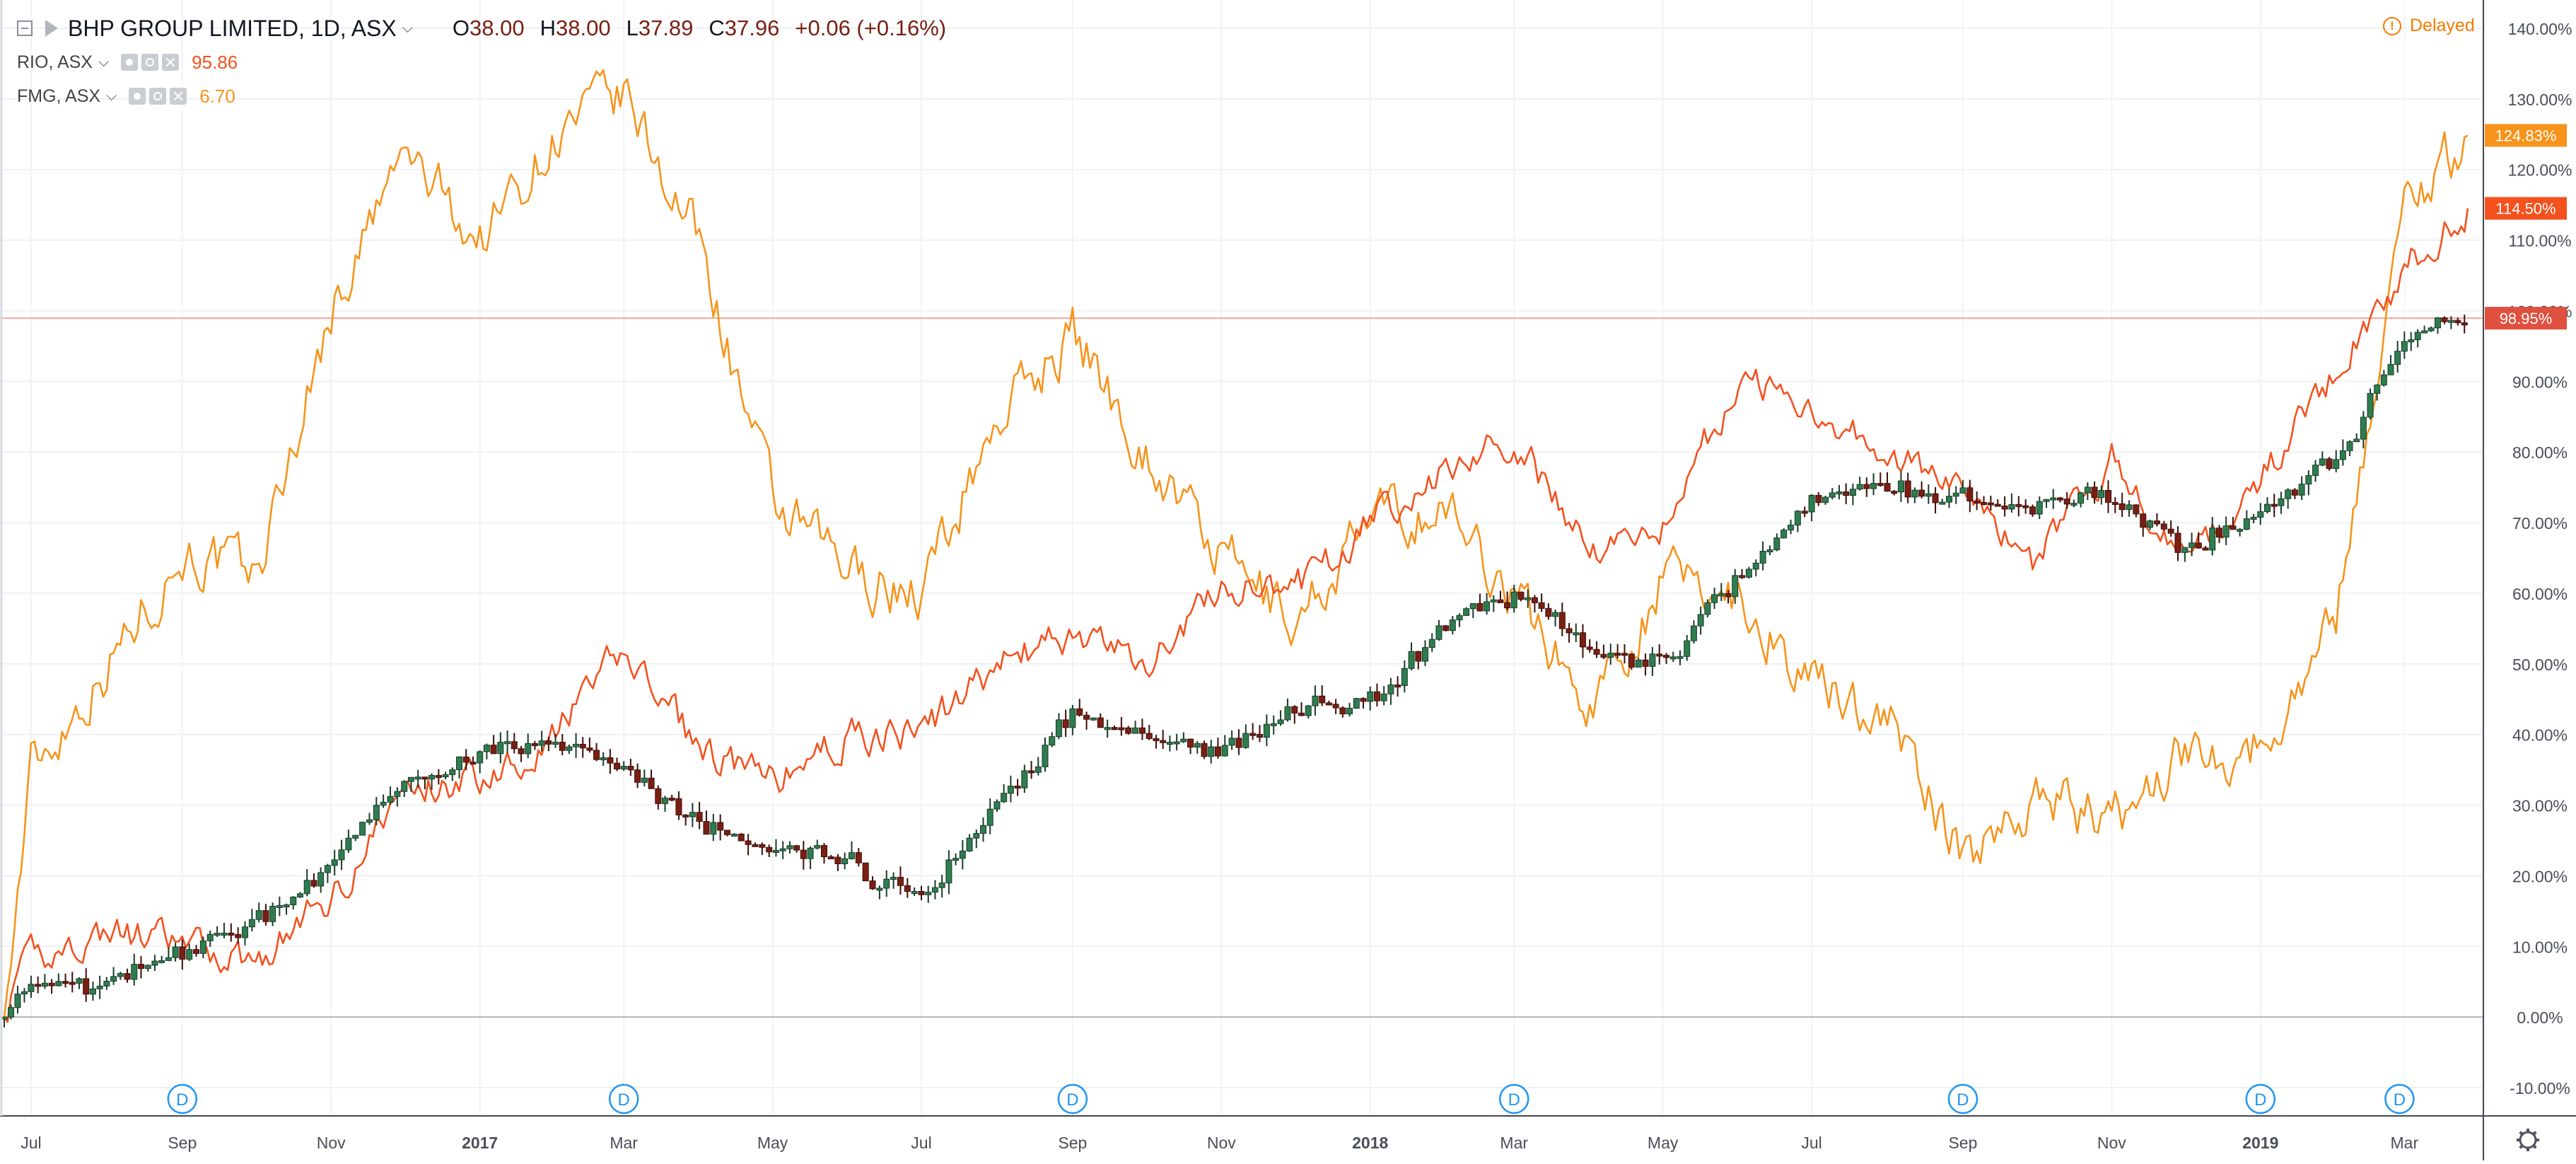 Image resolution: width=2576 pixels, height=1164 pixels. I want to click on settings-icon, so click(2528, 1140).